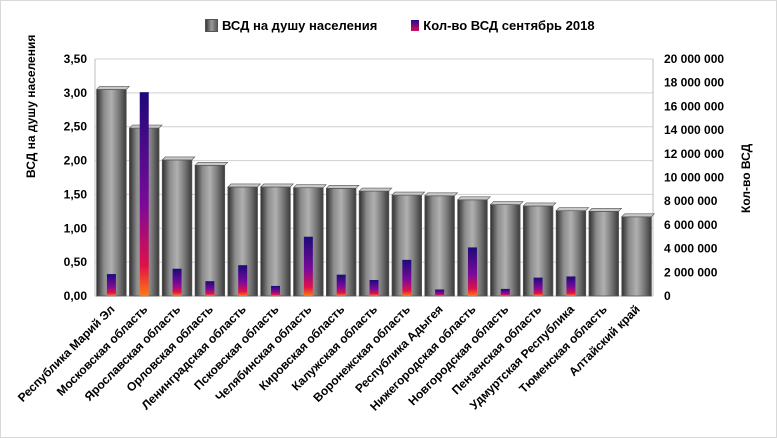  Describe the element at coordinates (76, 93) in the screenshot. I see `y-tick-left: 3,00` at that location.